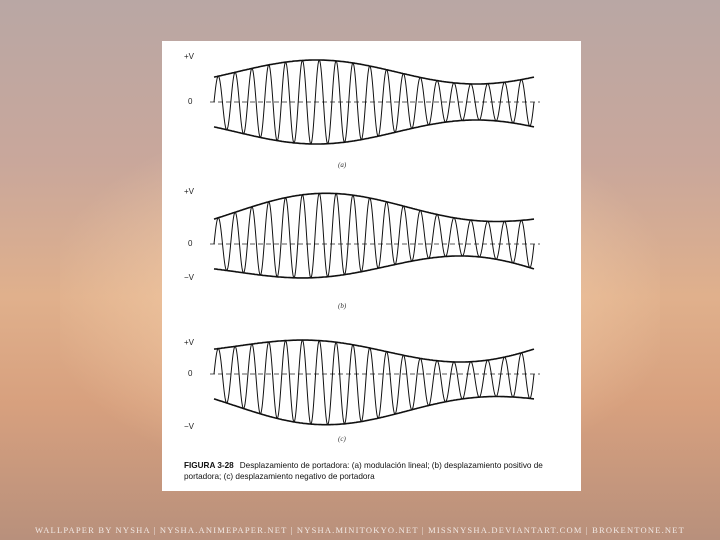 The width and height of the screenshot is (720, 540). What do you see at coordinates (189, 426) in the screenshot?
I see `panel-c-minus-v-label: −V` at bounding box center [189, 426].